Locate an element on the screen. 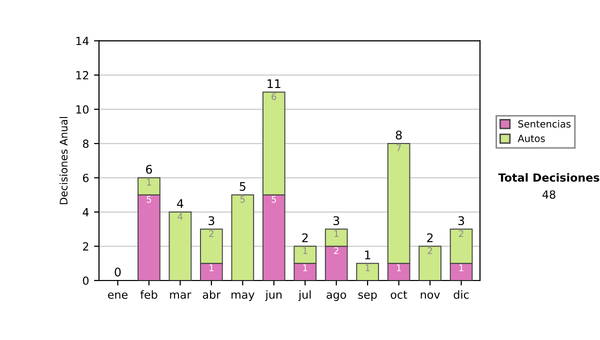 The height and width of the screenshot is (340, 600). x-tick-label: abr is located at coordinates (211, 294).